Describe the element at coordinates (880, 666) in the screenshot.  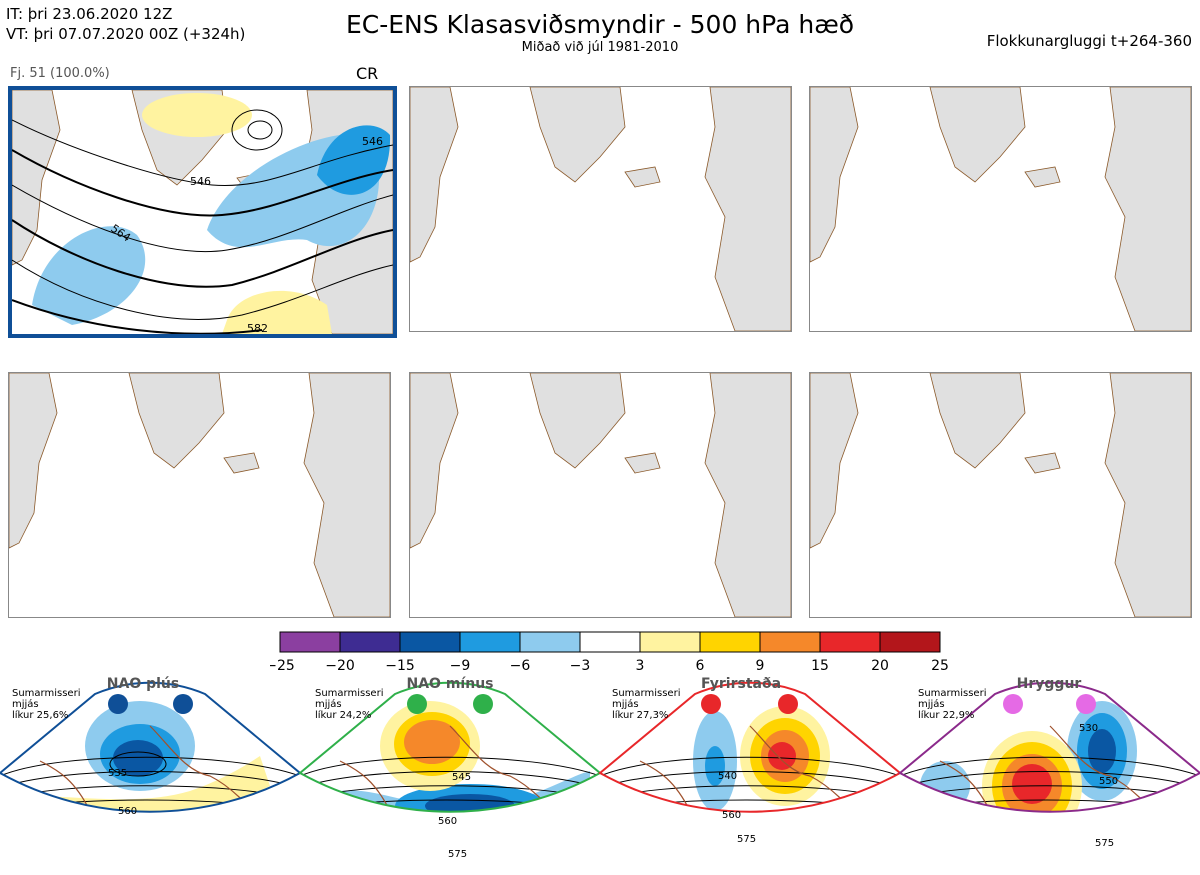
I see `colorbar-tick-label: 20` at that location.